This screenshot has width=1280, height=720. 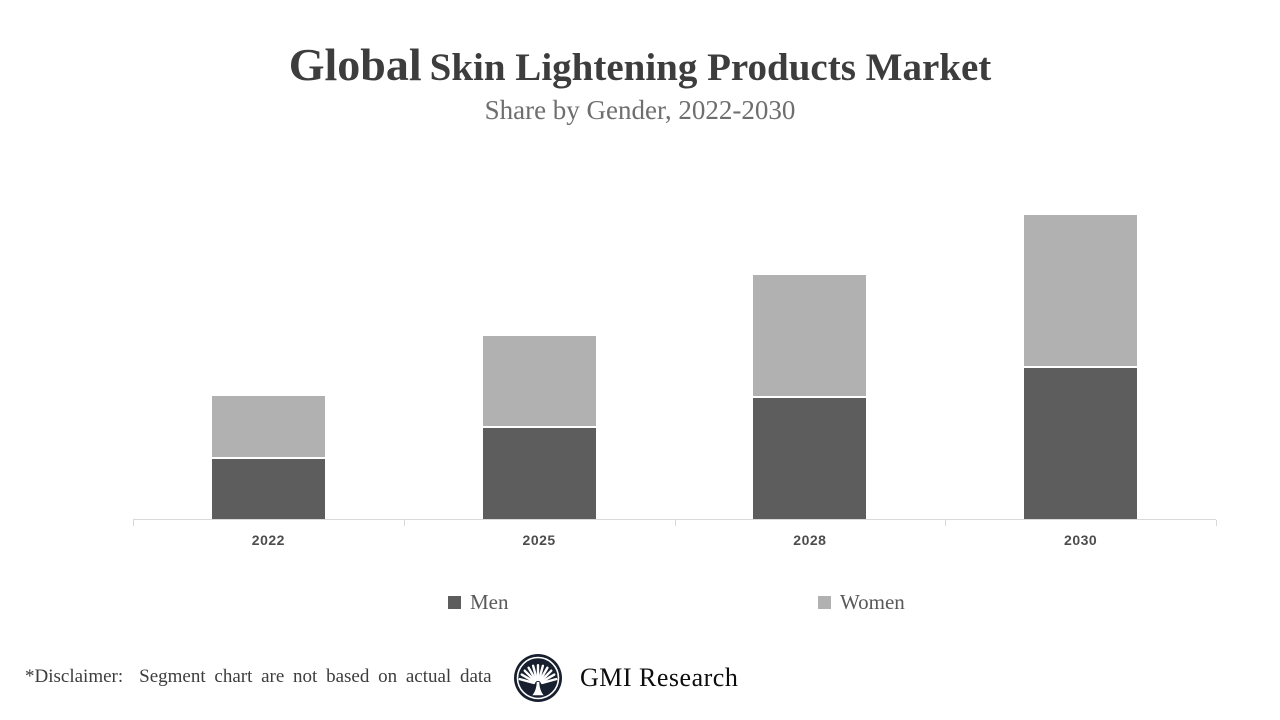 What do you see at coordinates (810, 540) in the screenshot?
I see `x-axis-label-2028: 2028` at bounding box center [810, 540].